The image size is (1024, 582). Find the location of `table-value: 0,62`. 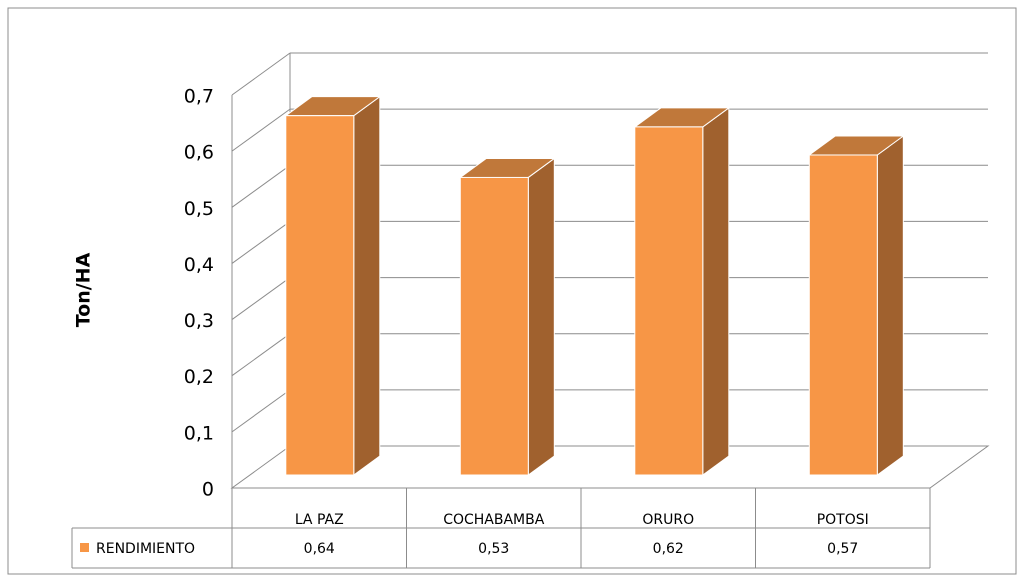

table-value: 0,62 is located at coordinates (668, 549).